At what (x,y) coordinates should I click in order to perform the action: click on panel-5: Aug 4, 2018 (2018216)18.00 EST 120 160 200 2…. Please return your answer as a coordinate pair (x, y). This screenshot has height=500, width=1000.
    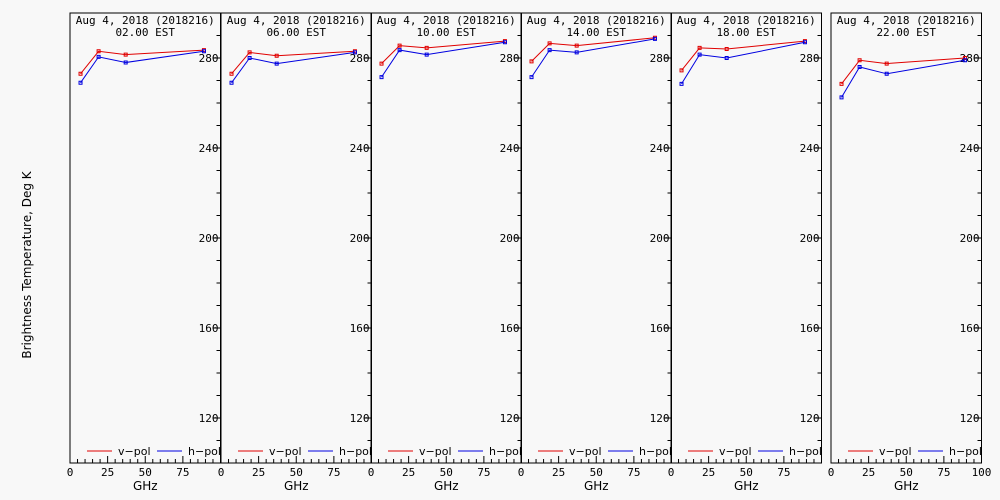
    Looking at the image, I should click on (745, 252).